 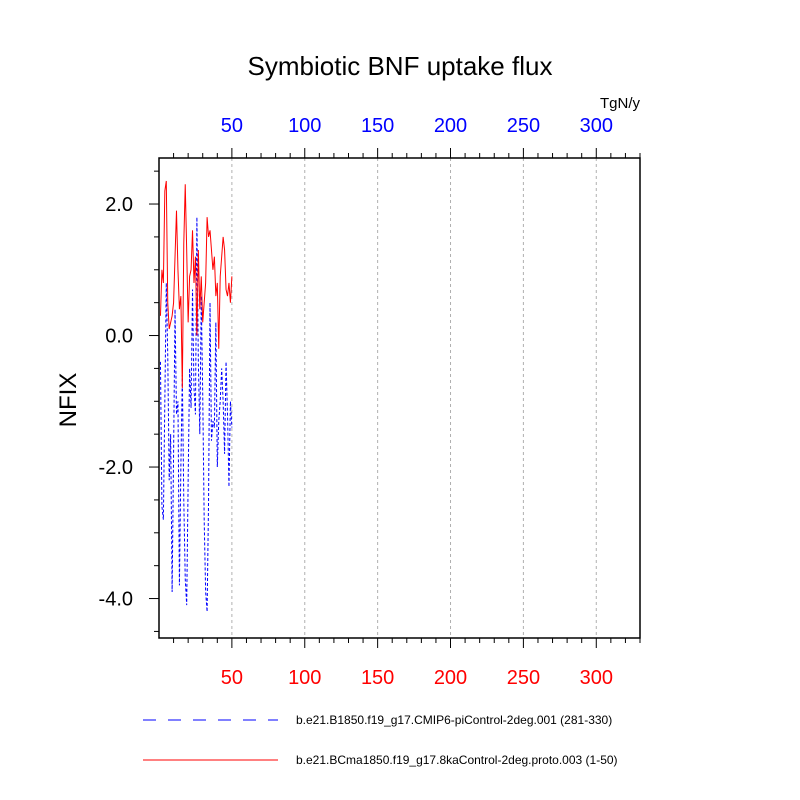 I want to click on x-tick-label-top: 300, so click(x=596, y=126).